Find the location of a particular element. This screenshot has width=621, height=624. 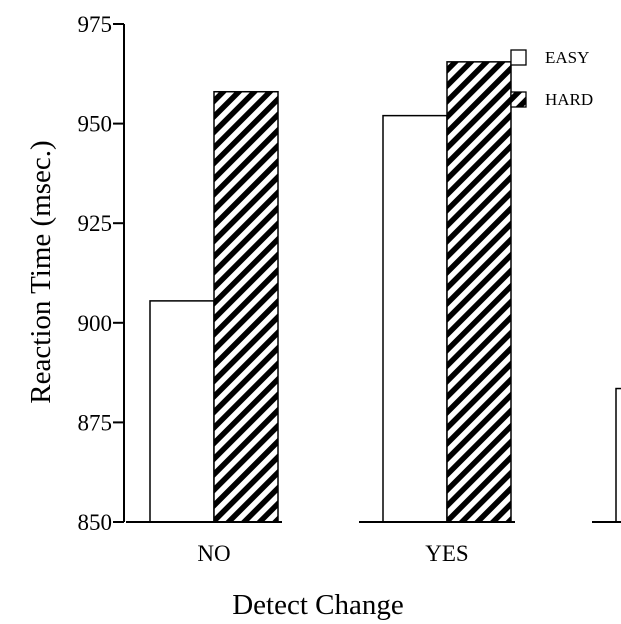

bar-easy-yes is located at coordinates (415, 318).